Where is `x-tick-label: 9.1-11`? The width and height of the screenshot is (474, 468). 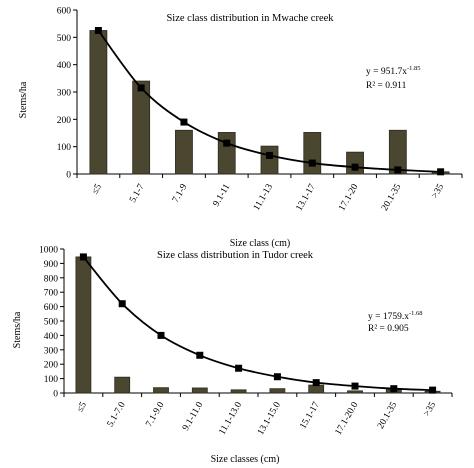 x-tick-label: 9.1-11 is located at coordinates (222, 195).